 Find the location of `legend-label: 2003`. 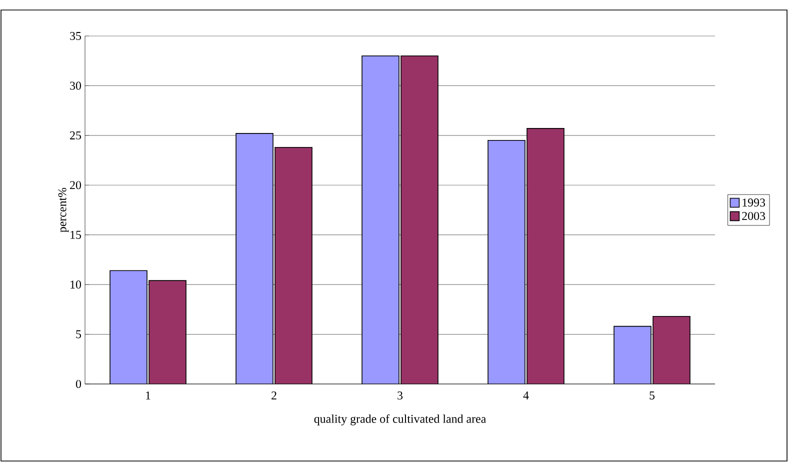

legend-label: 2003 is located at coordinates (754, 216).